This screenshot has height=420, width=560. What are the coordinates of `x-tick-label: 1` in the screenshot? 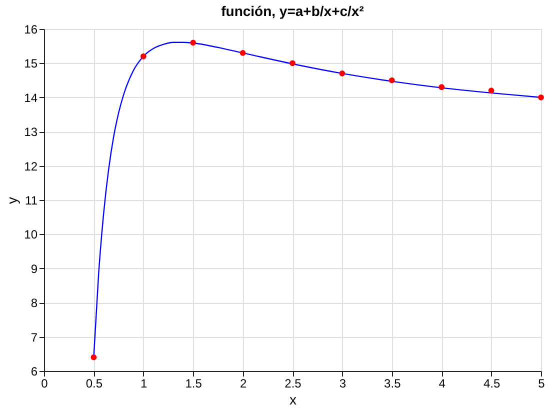 It's located at (144, 383).